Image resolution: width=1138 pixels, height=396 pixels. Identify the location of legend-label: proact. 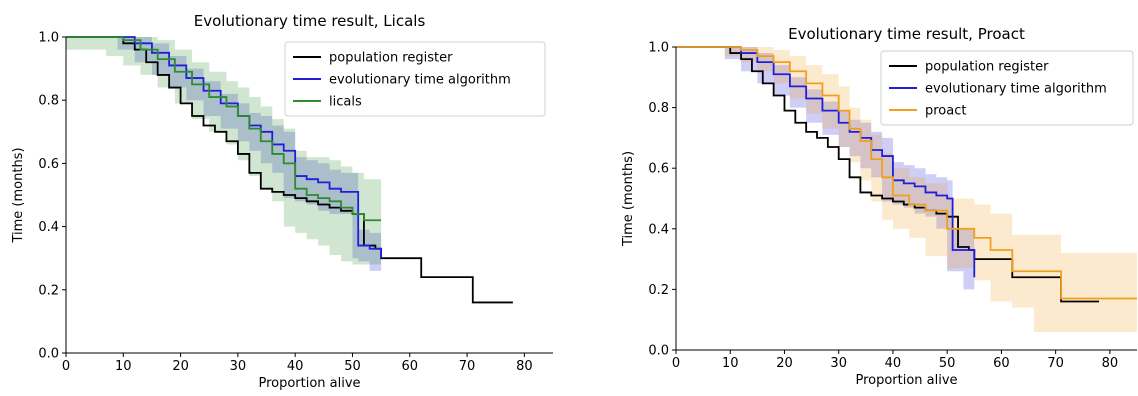
(945, 111).